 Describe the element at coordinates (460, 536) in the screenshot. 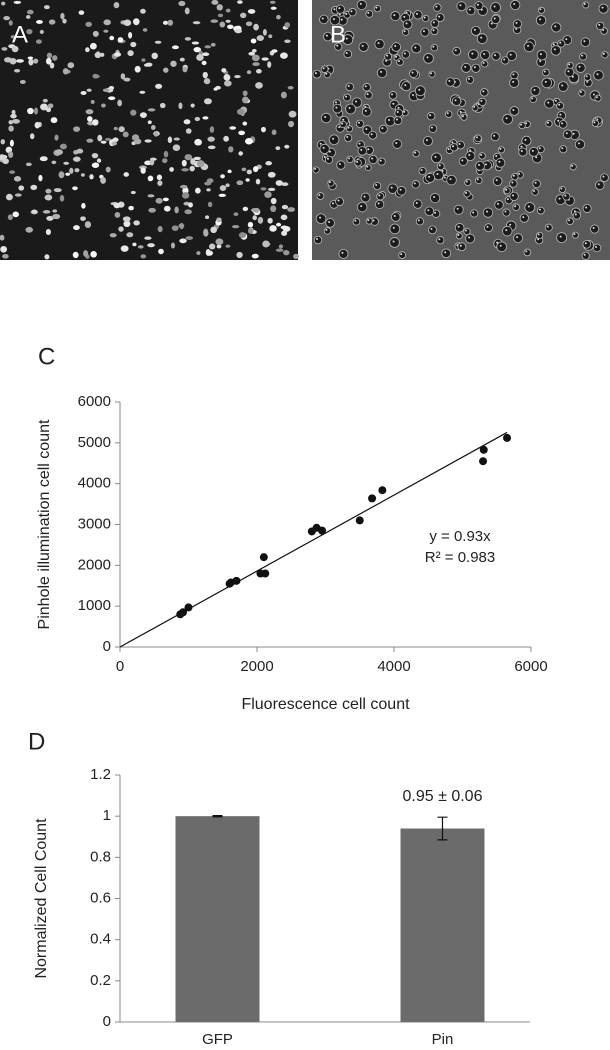

I see `annotation: y = 0.93x` at that location.